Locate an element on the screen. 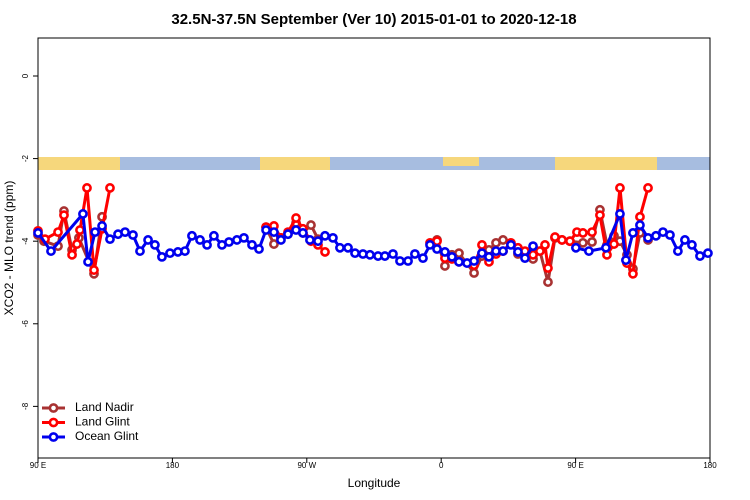 The height and width of the screenshot is (500, 750). ocean-strip is located at coordinates (374, 163).